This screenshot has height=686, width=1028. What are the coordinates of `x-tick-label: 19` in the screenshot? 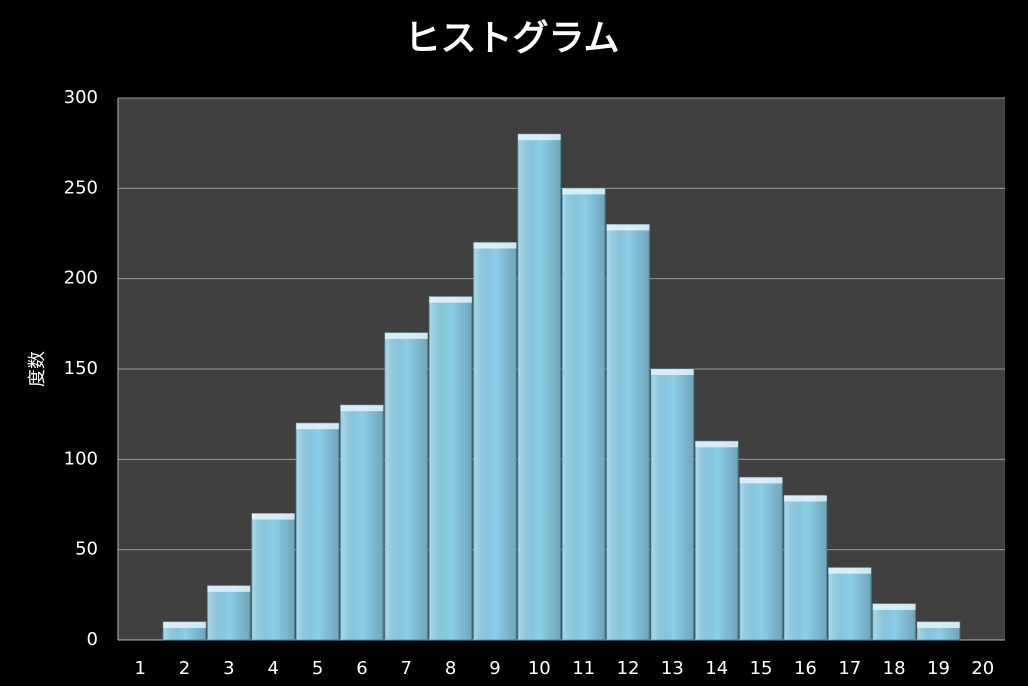 It's located at (938, 668).